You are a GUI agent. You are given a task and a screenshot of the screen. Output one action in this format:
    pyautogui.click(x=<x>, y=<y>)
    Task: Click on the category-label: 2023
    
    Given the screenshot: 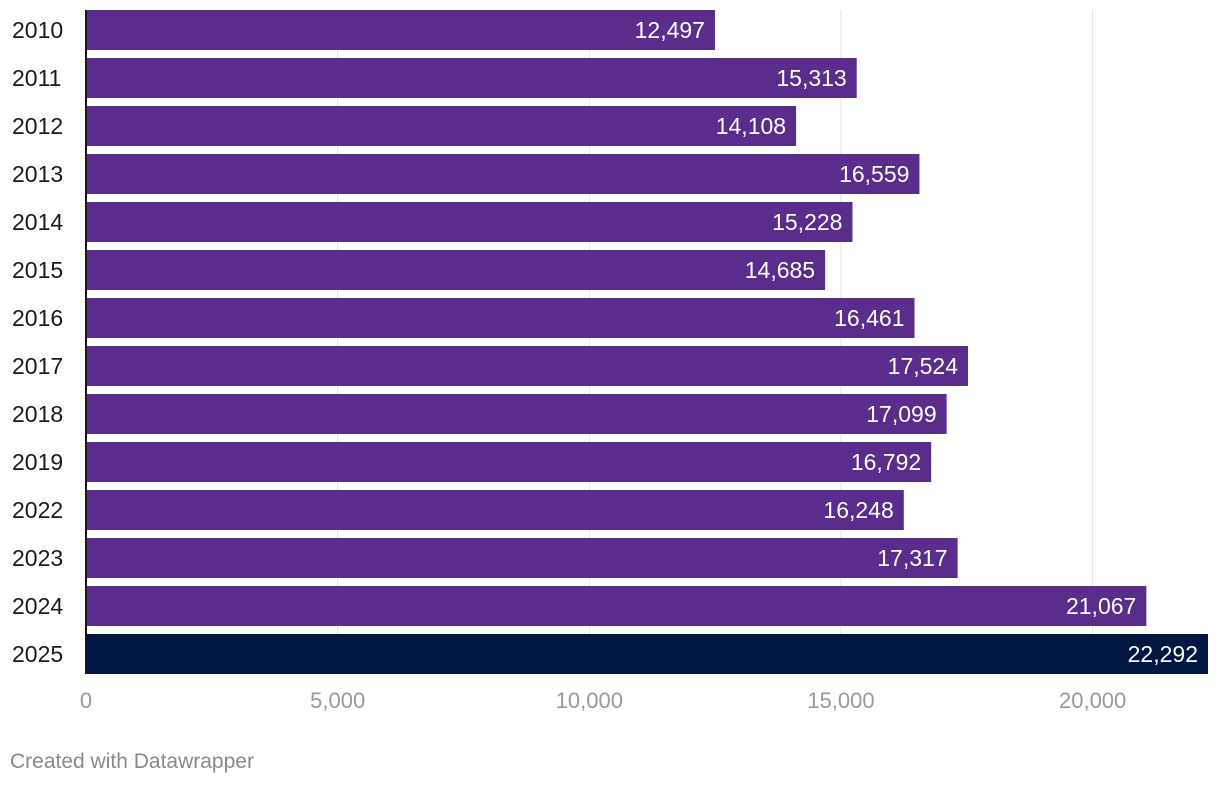 What is the action you would take?
    pyautogui.click(x=37, y=558)
    